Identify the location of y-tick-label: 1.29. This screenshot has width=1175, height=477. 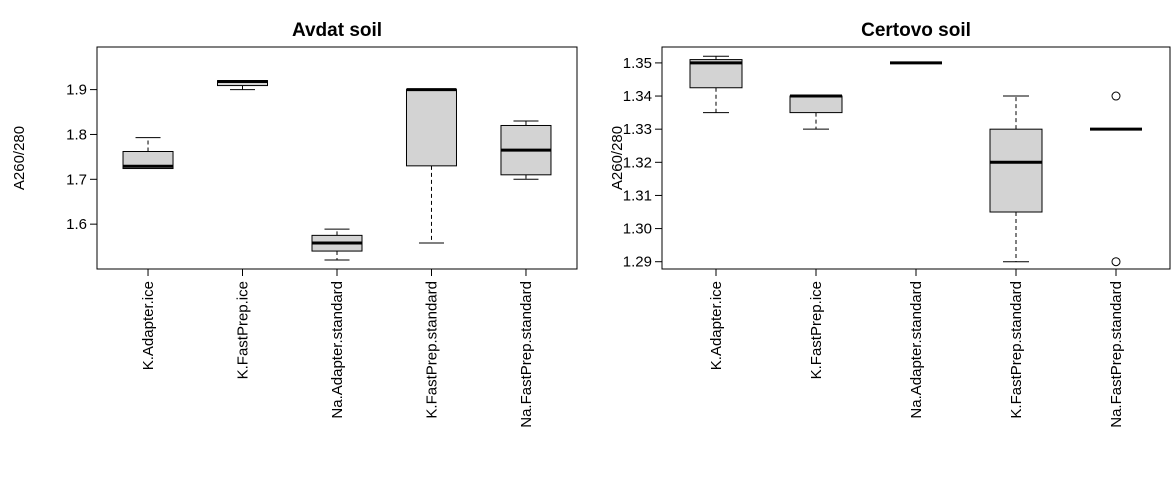
(637, 262).